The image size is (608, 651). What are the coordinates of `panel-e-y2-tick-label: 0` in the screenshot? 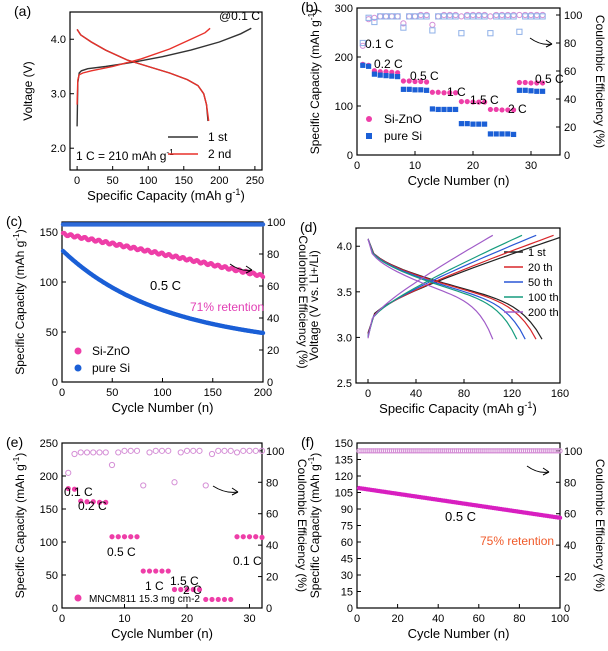 It's located at (269, 609).